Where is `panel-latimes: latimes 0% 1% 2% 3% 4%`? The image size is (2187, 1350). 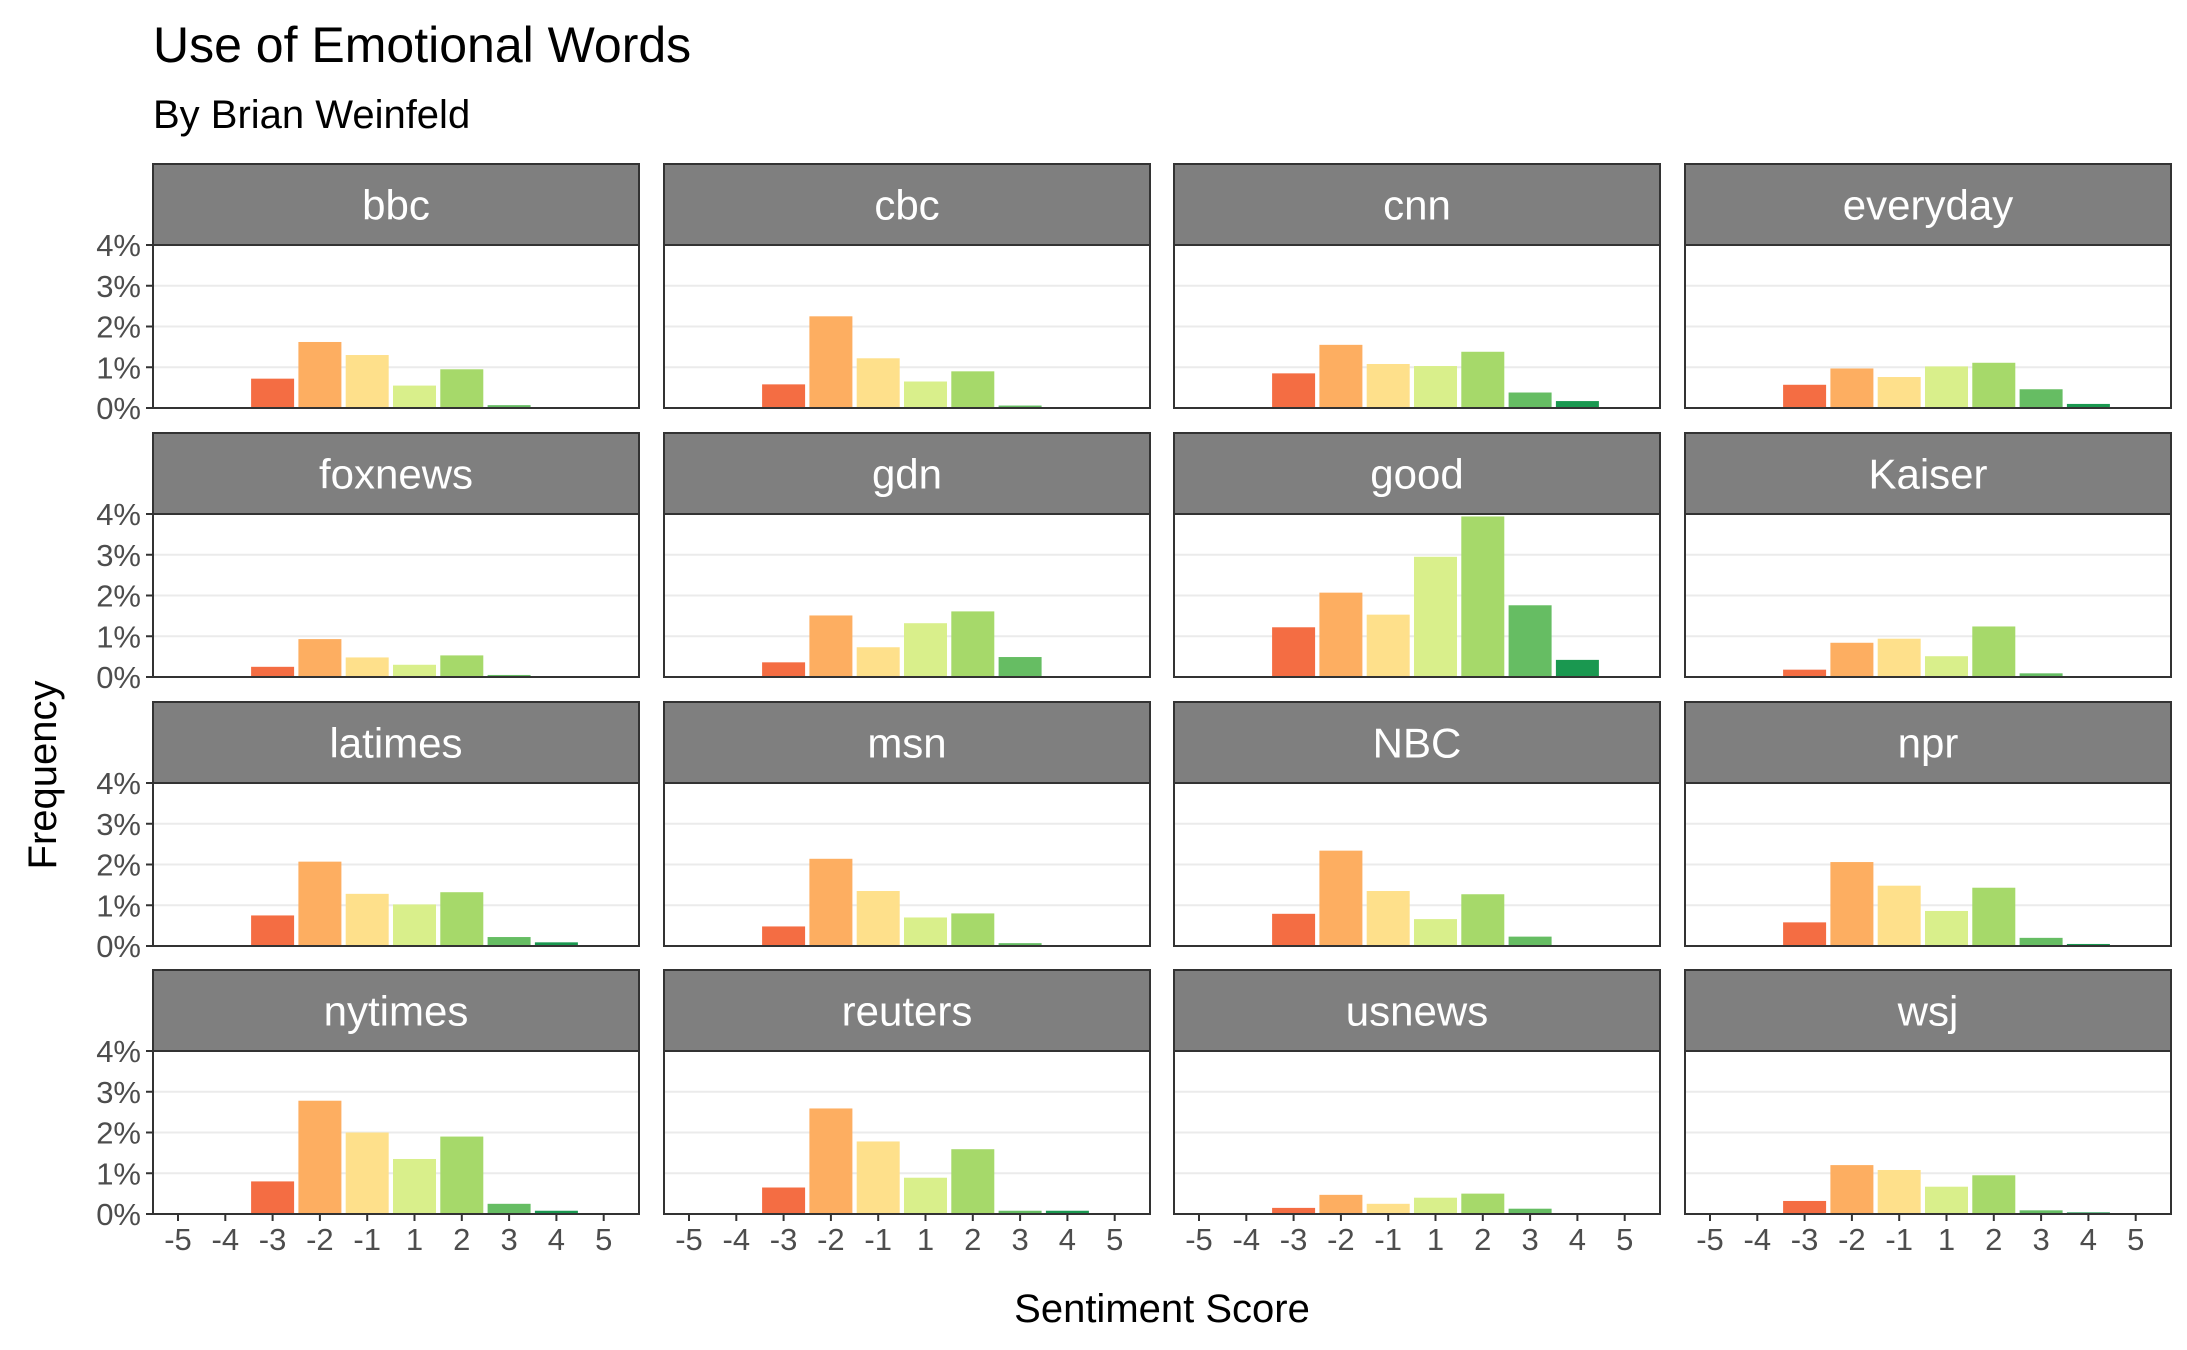 panel-latimes: latimes 0% 1% 2% 3% 4% is located at coordinates (368, 832).